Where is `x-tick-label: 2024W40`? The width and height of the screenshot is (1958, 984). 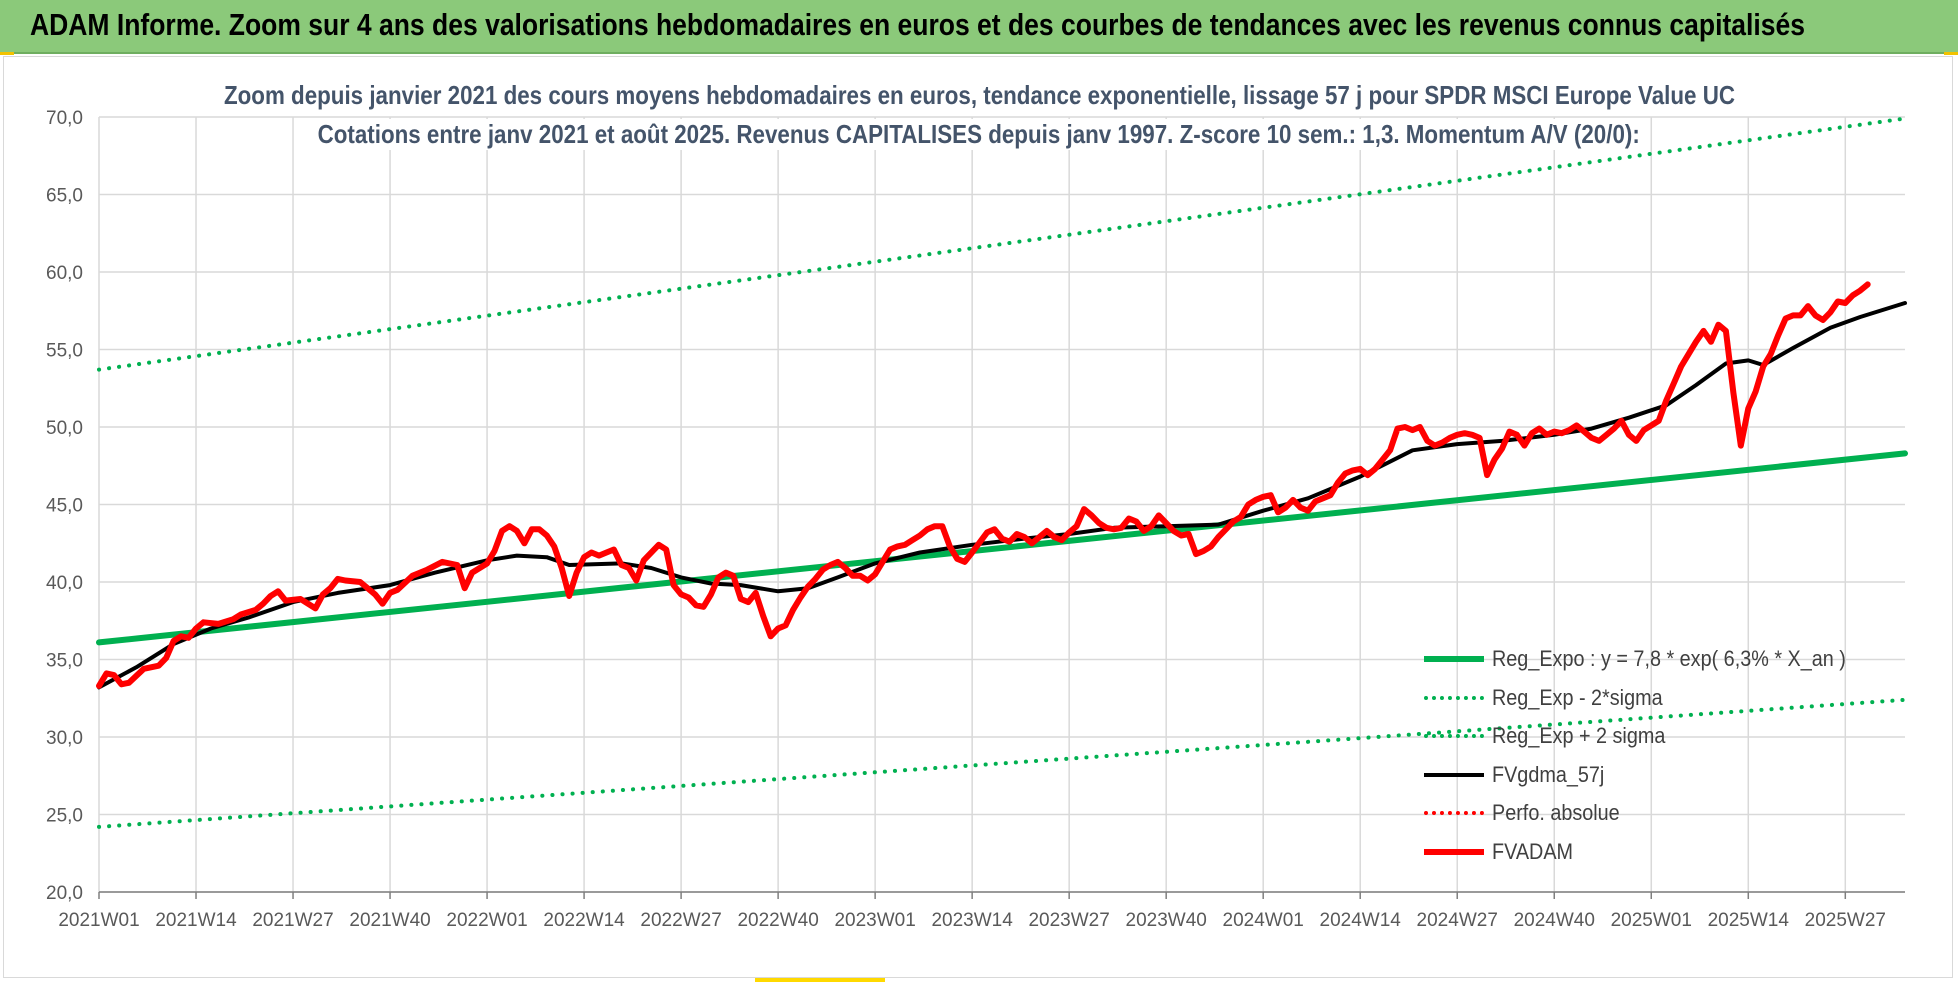
x-tick-label: 2024W40 is located at coordinates (1554, 920).